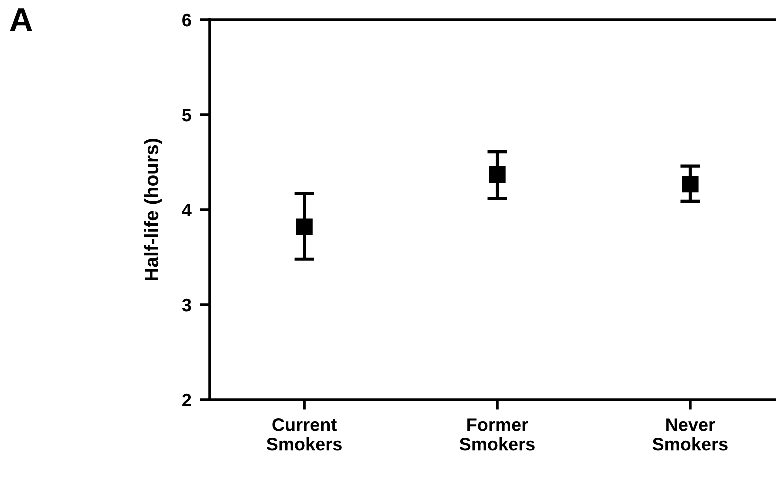  Describe the element at coordinates (187, 305) in the screenshot. I see `y-tick-label: 3` at that location.